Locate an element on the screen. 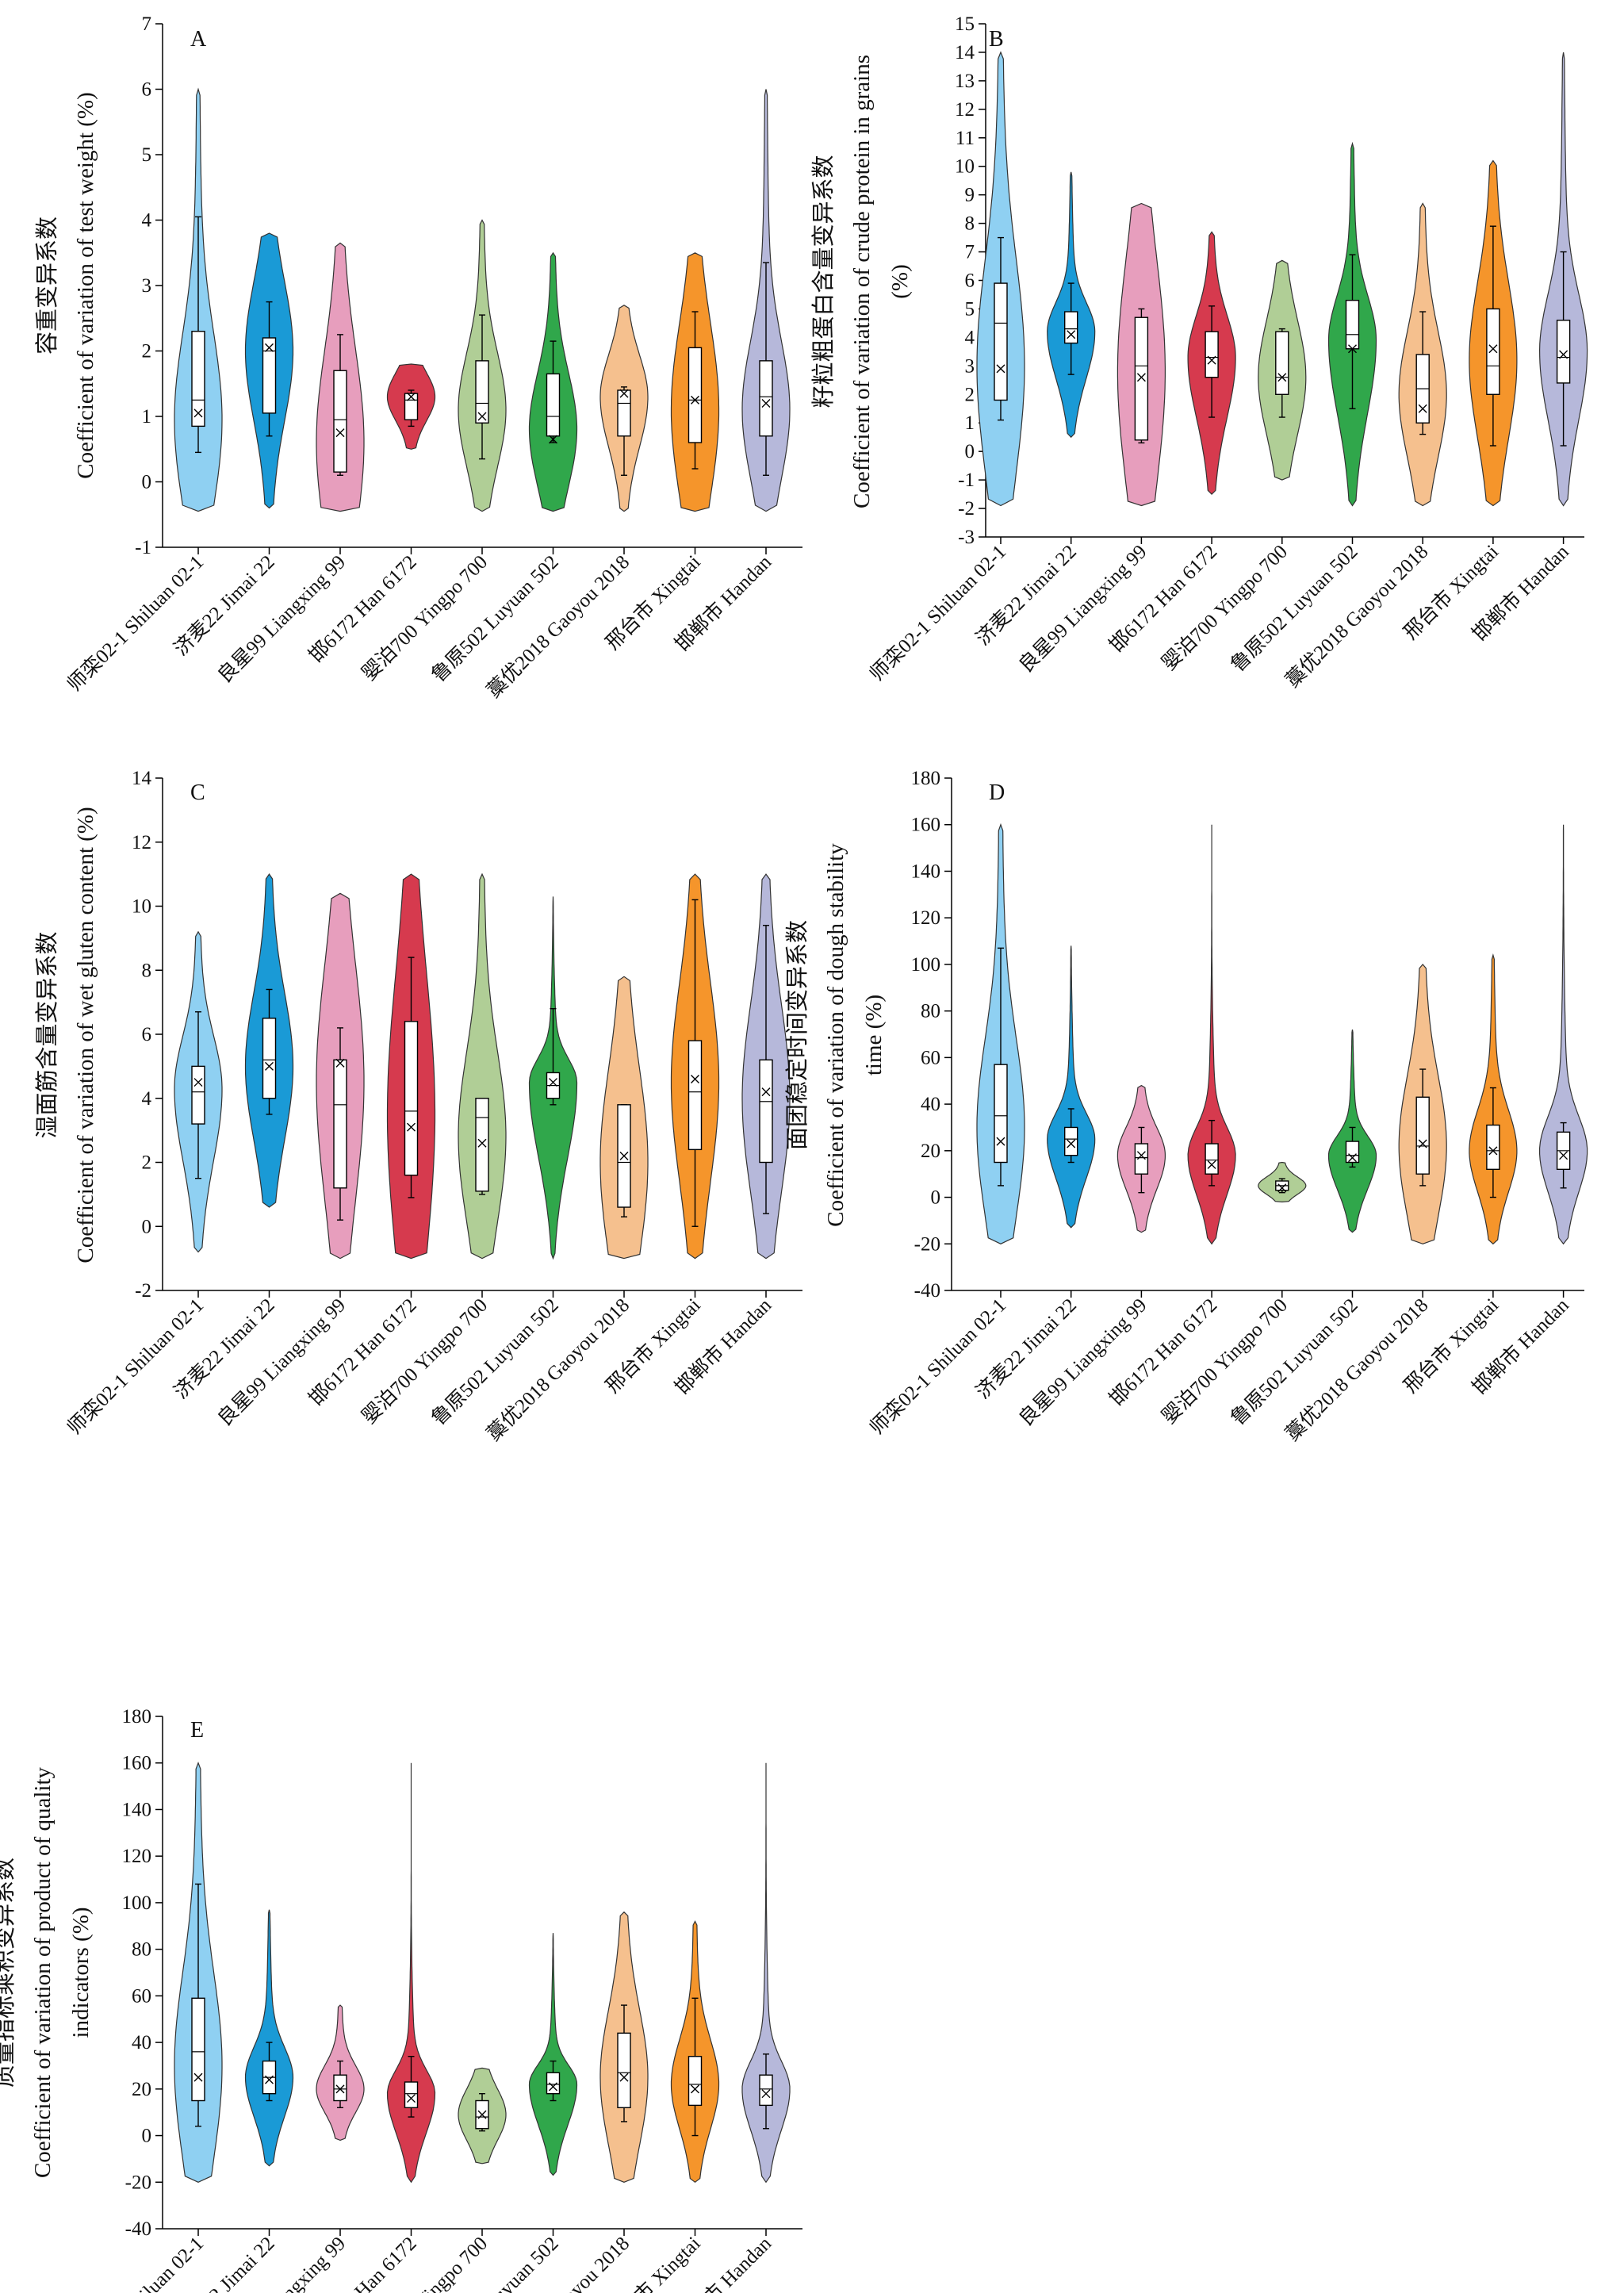 The width and height of the screenshot is (1624, 2293). y-tick-label: 160 is located at coordinates (926, 825).